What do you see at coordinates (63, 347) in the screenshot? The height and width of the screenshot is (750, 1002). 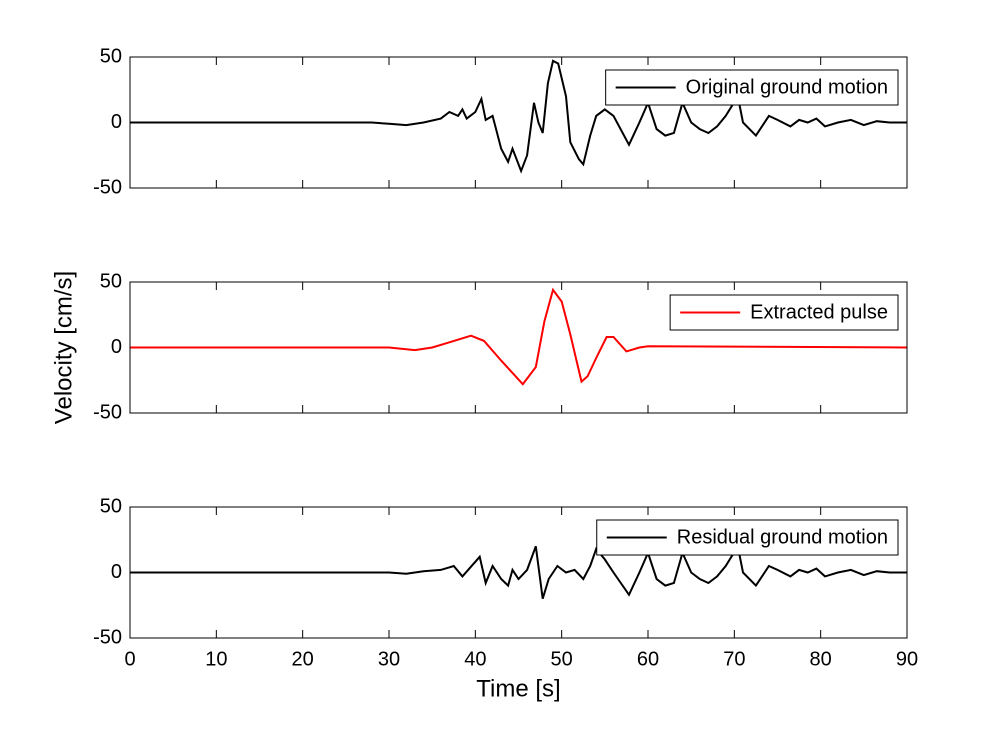 I see `y-axis-label: Velocity [cm/s]` at bounding box center [63, 347].